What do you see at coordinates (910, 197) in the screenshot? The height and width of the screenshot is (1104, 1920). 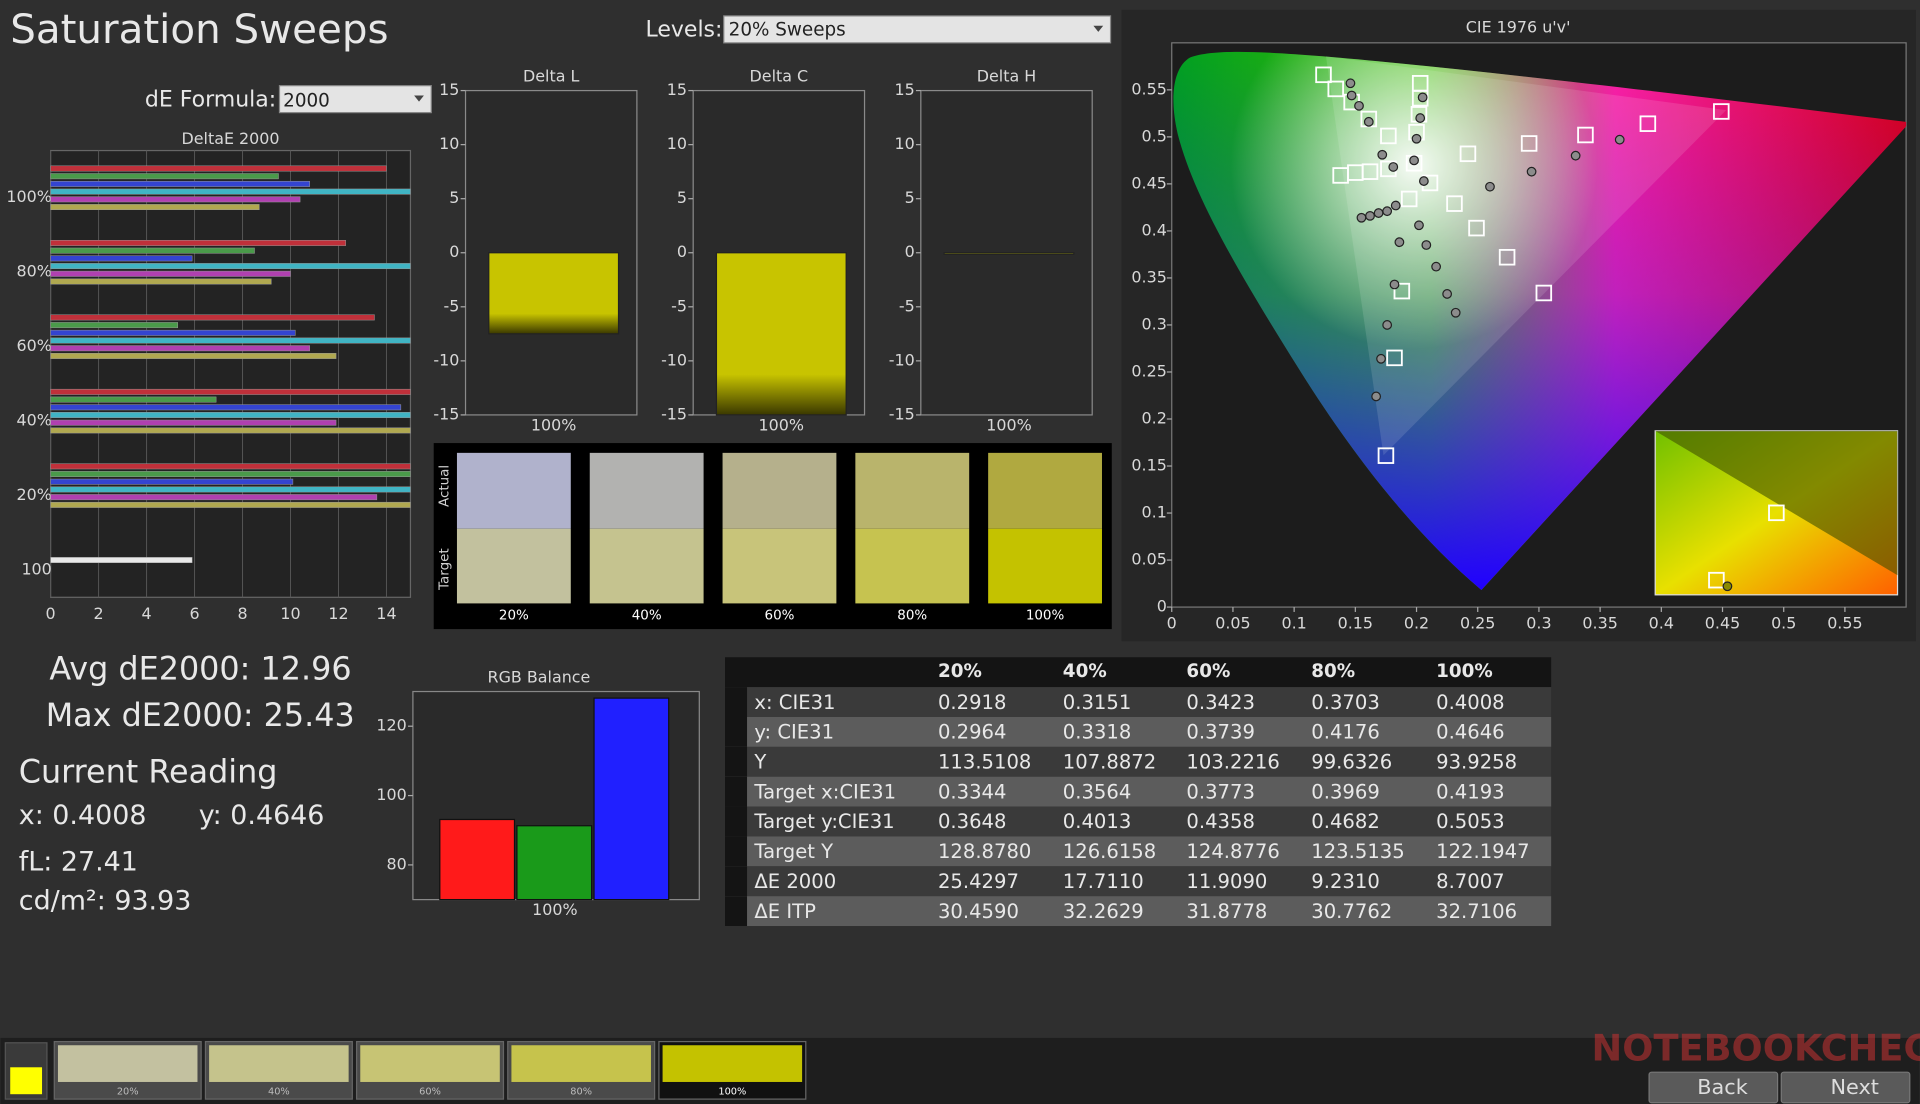 I see `y-tick-label: 5` at bounding box center [910, 197].